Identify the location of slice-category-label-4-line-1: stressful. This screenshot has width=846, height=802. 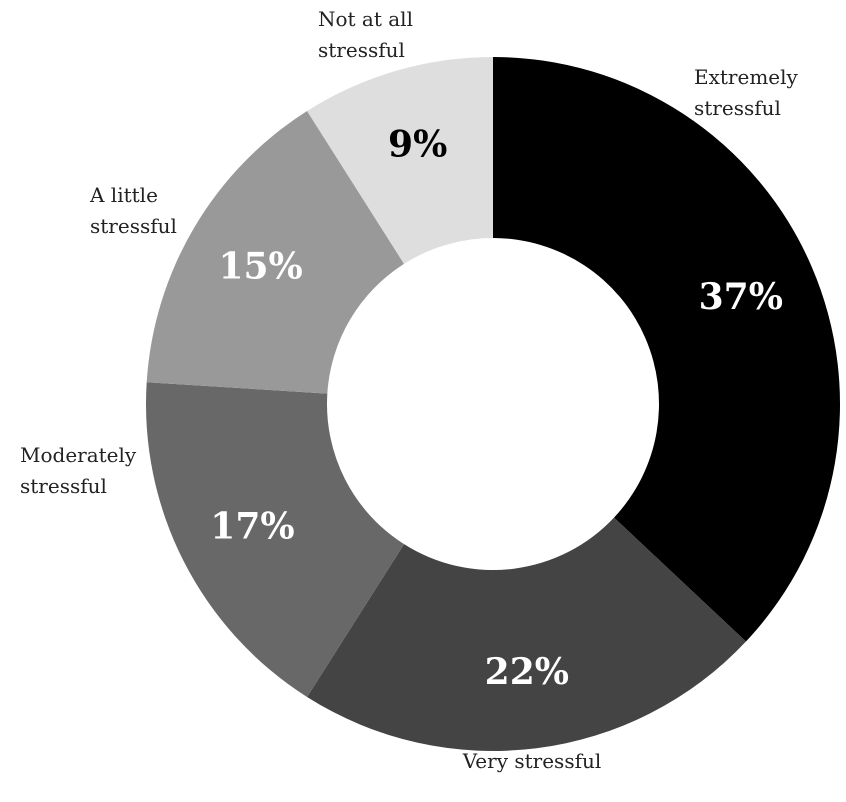
(361, 50).